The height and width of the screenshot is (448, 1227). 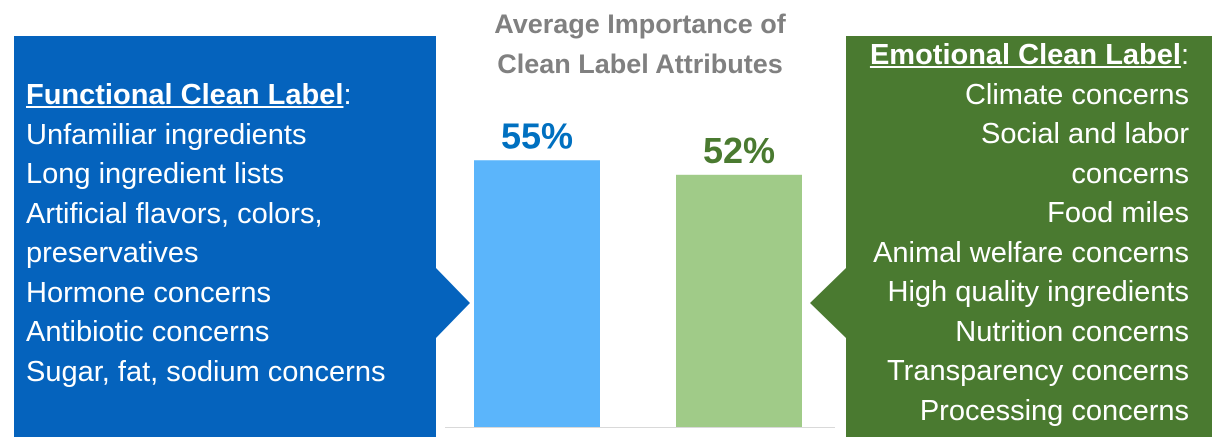 What do you see at coordinates (166, 134) in the screenshot?
I see `functional-item: Unfamiliar ingredients` at bounding box center [166, 134].